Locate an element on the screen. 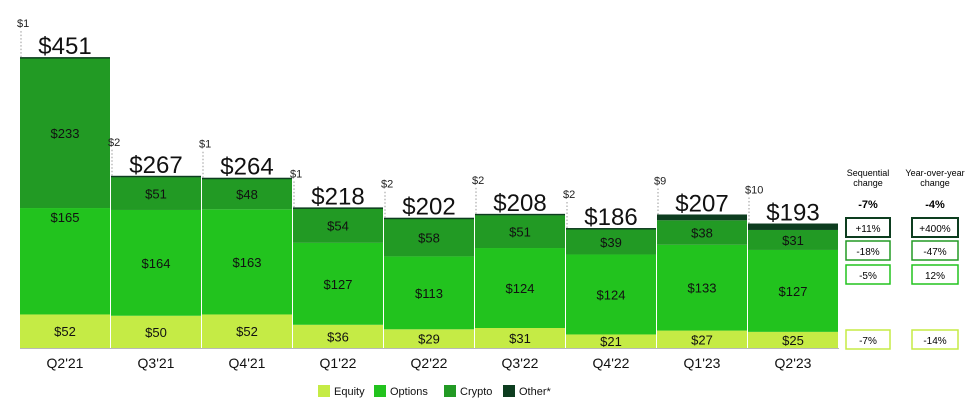  data-label-crypto-8: $31 is located at coordinates (793, 240).